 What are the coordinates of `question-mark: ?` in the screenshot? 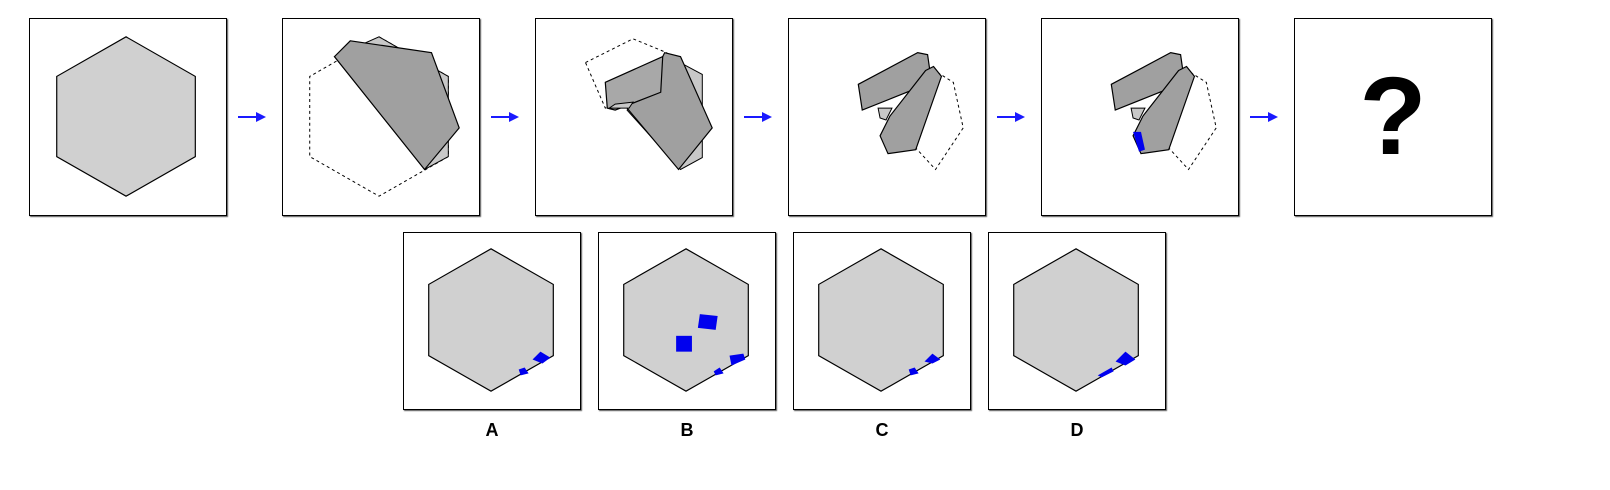 It's located at (1393, 116).